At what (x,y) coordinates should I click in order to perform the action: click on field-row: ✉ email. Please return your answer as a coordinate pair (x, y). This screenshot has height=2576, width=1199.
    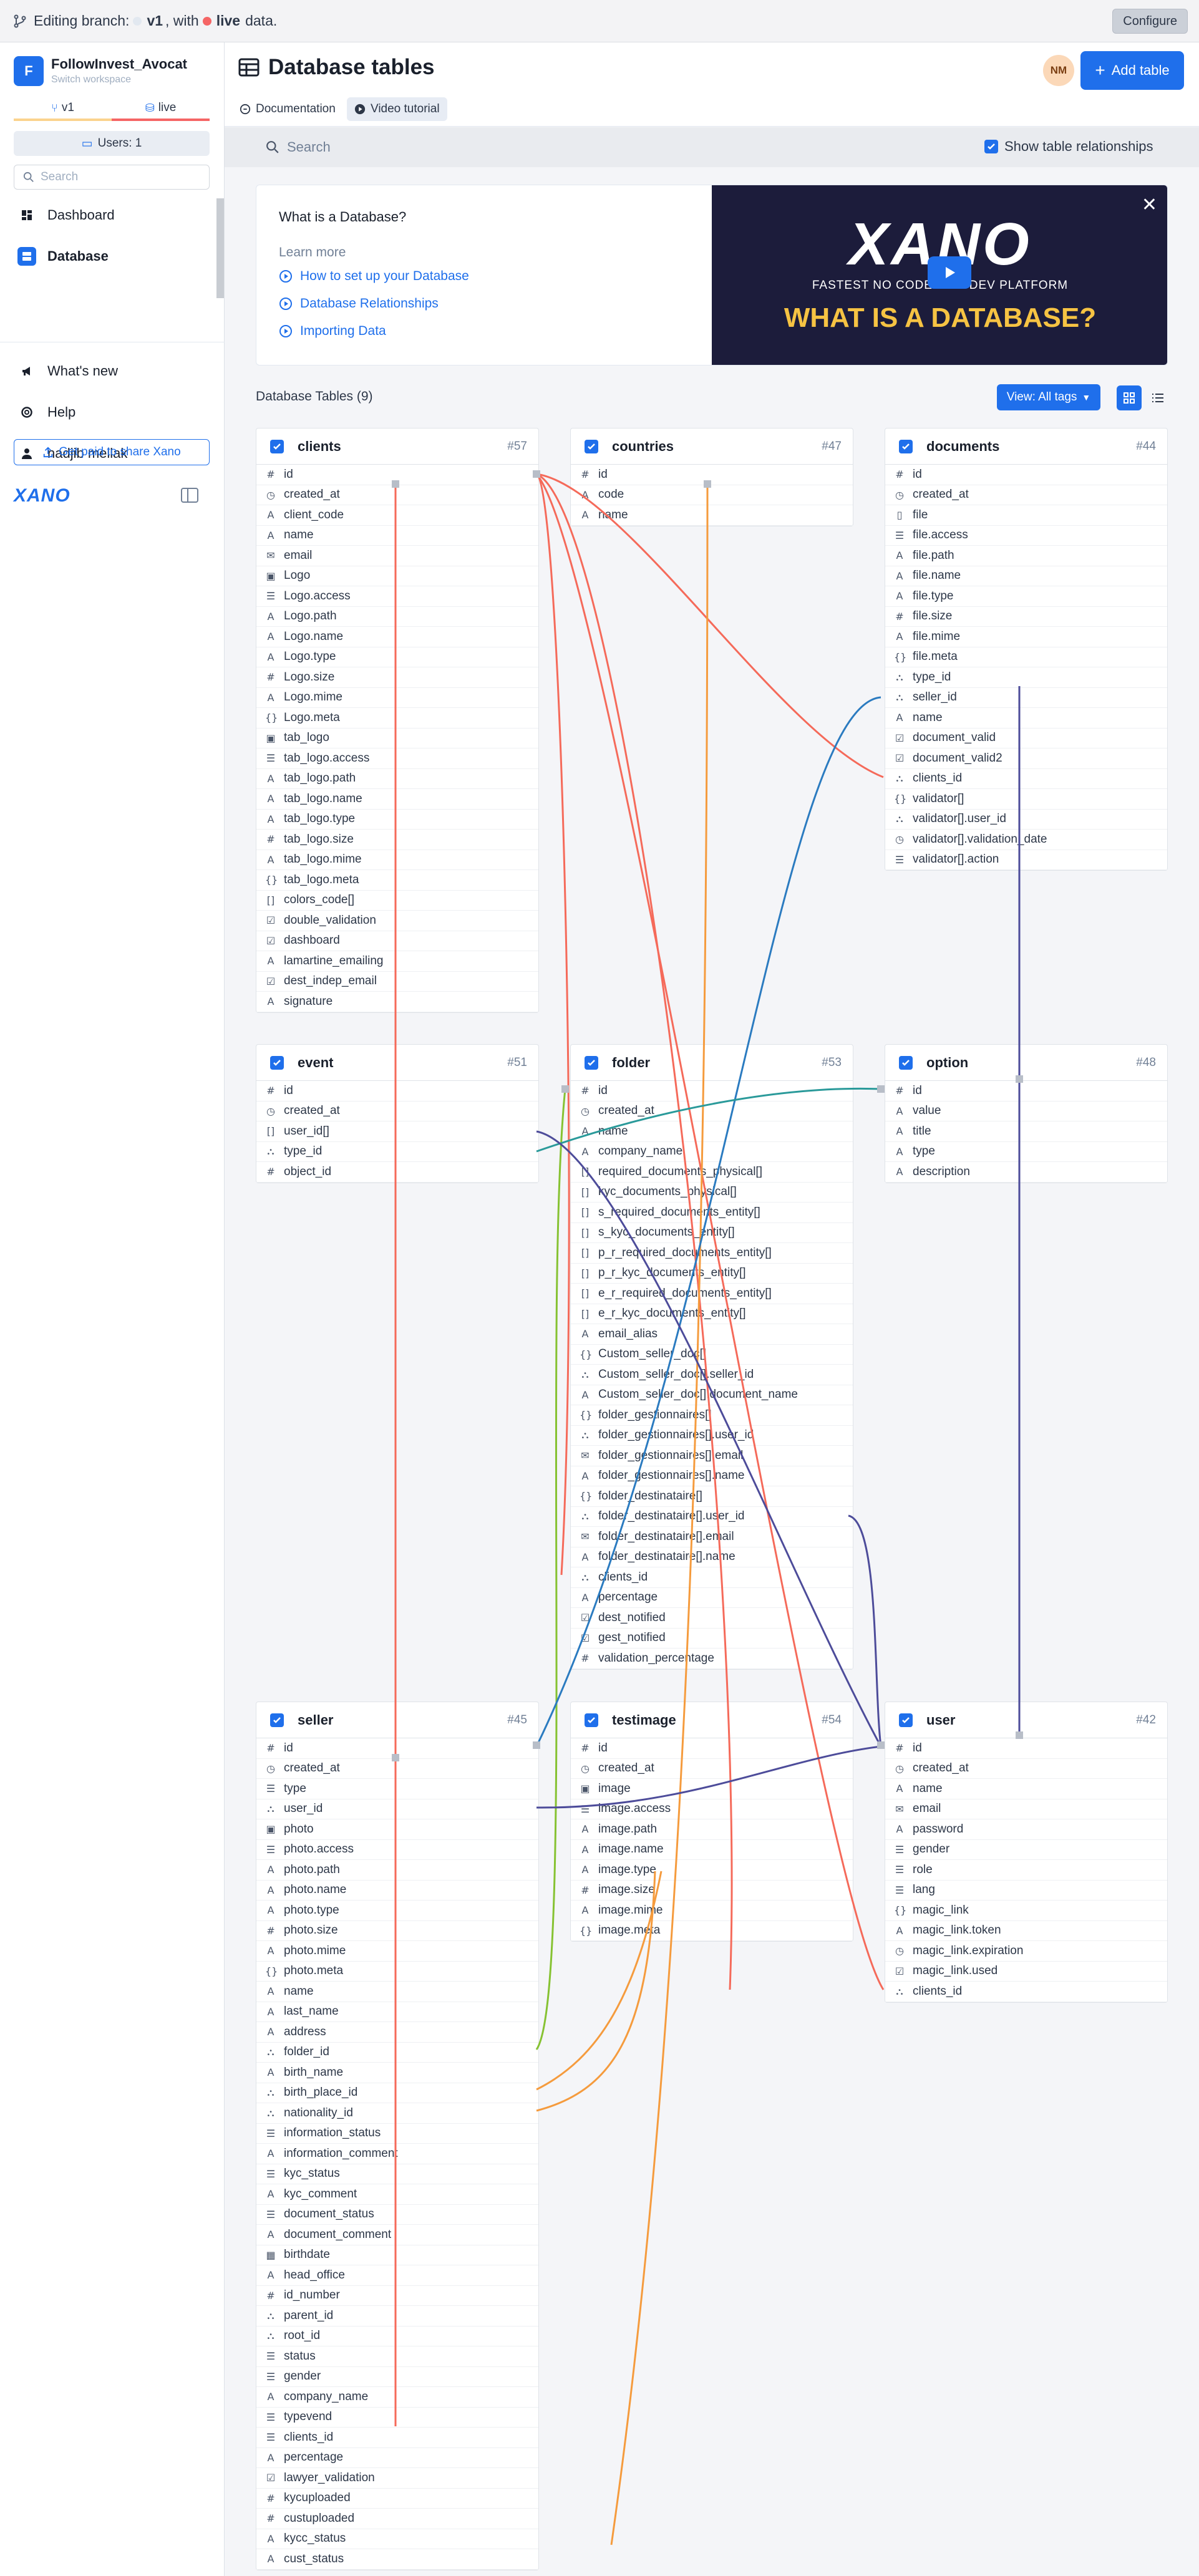
    Looking at the image, I should click on (1026, 1809).